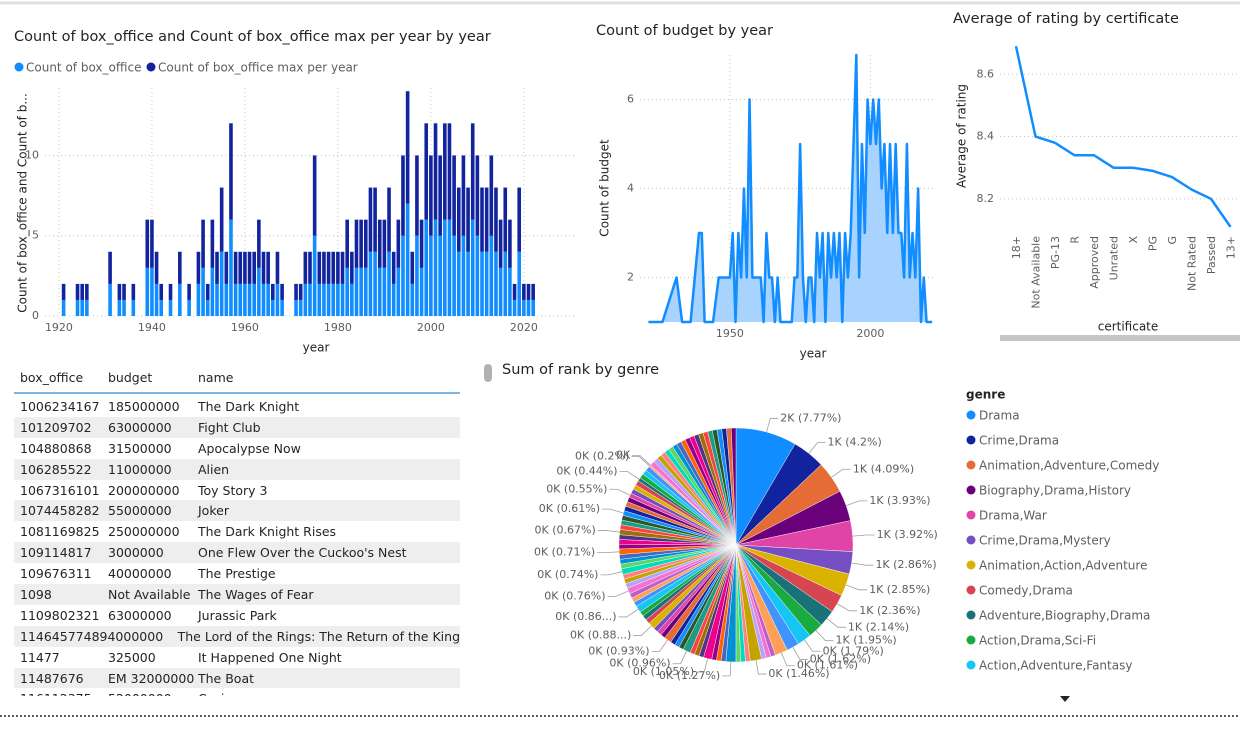  I want to click on table-cell: 109676311, so click(56, 574).